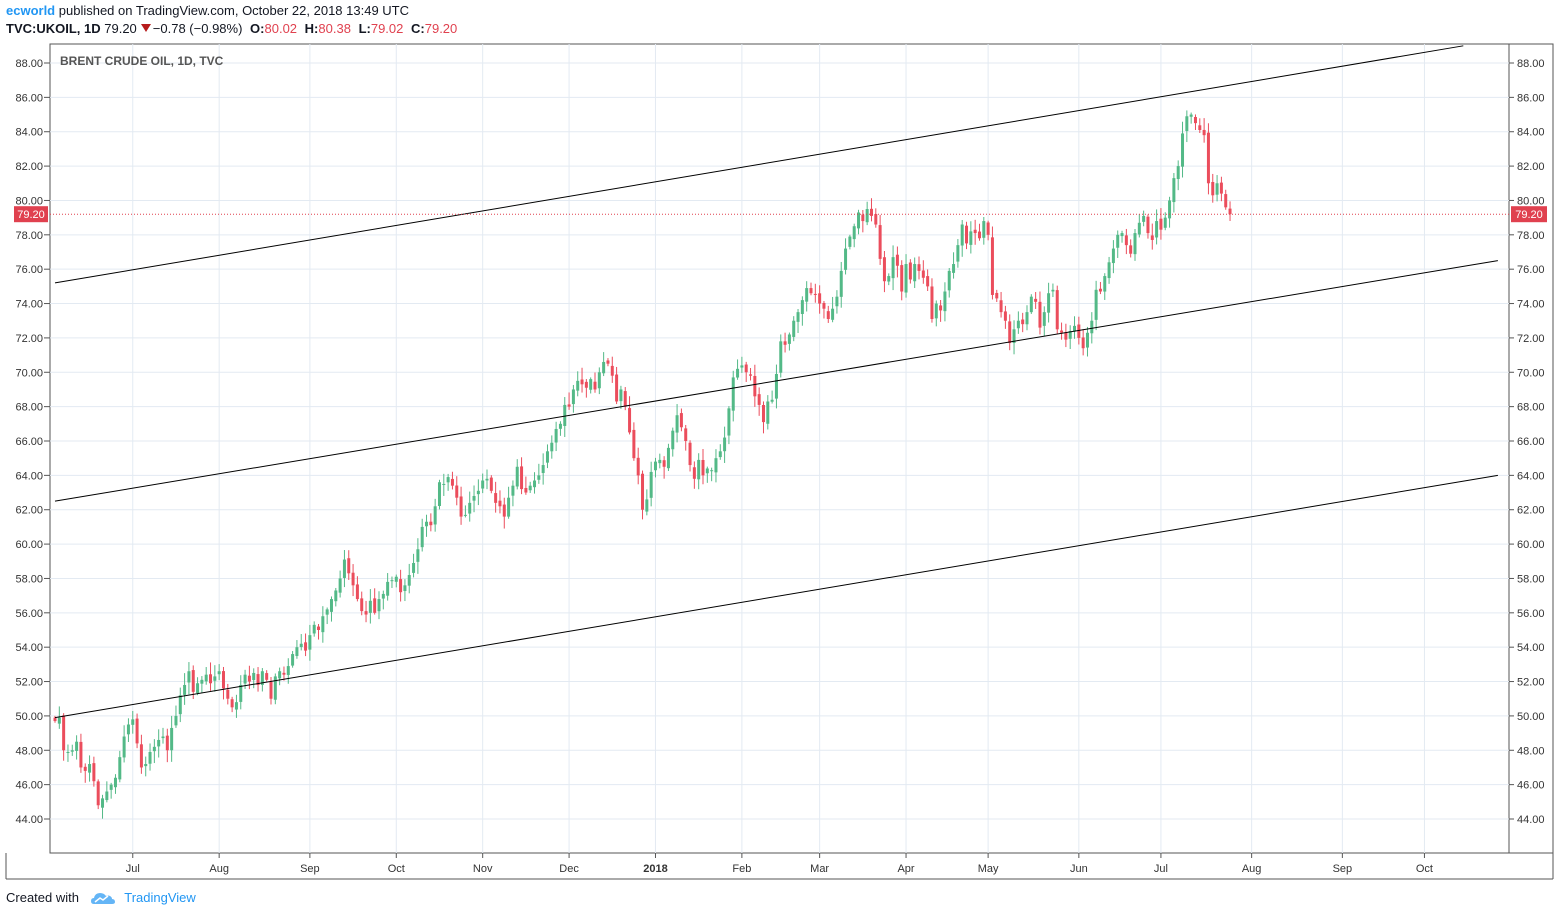 The image size is (1560, 916). I want to click on last-price: 79.20, so click(120, 28).